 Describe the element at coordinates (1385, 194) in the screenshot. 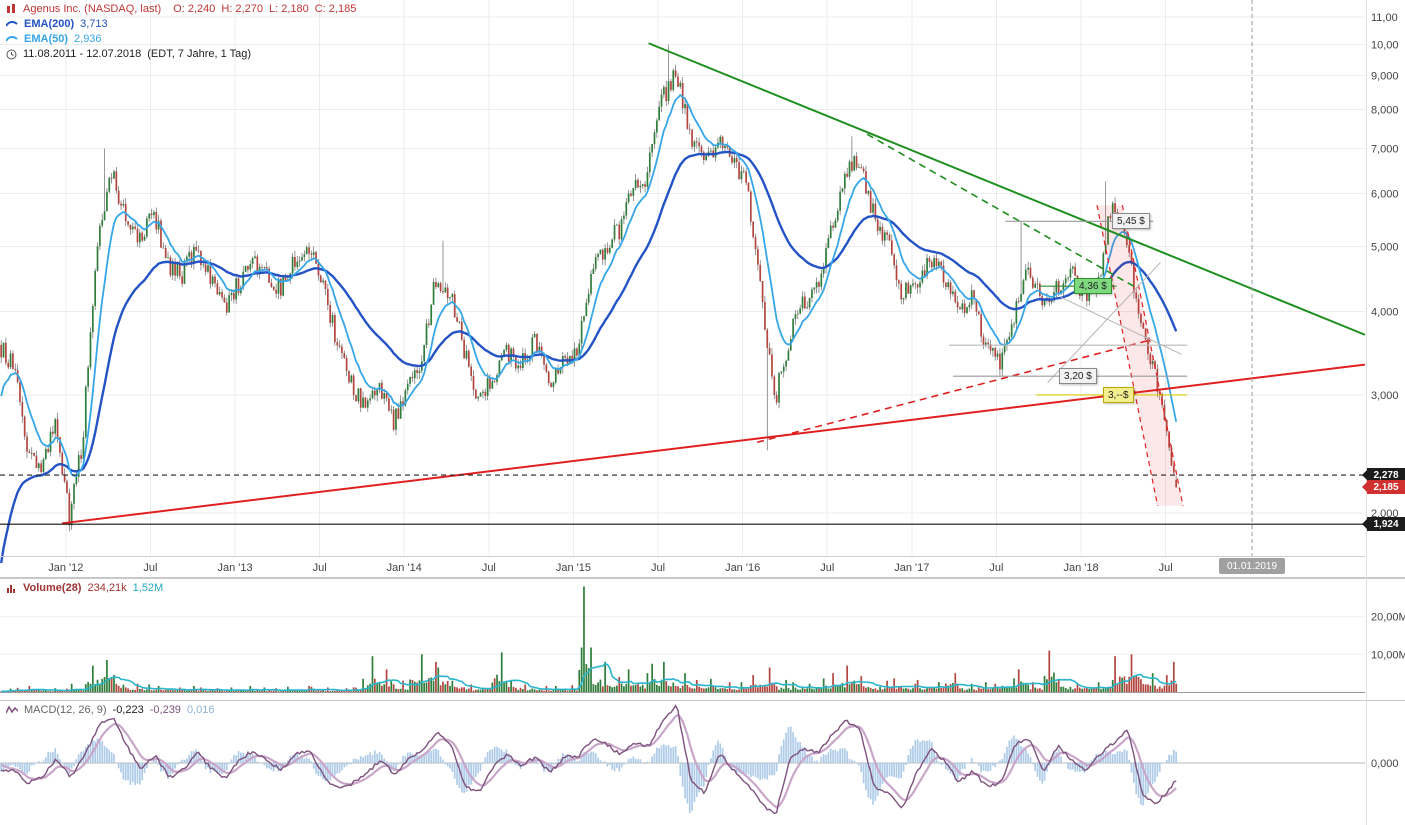

I see `price-axis-label: 6,000` at that location.